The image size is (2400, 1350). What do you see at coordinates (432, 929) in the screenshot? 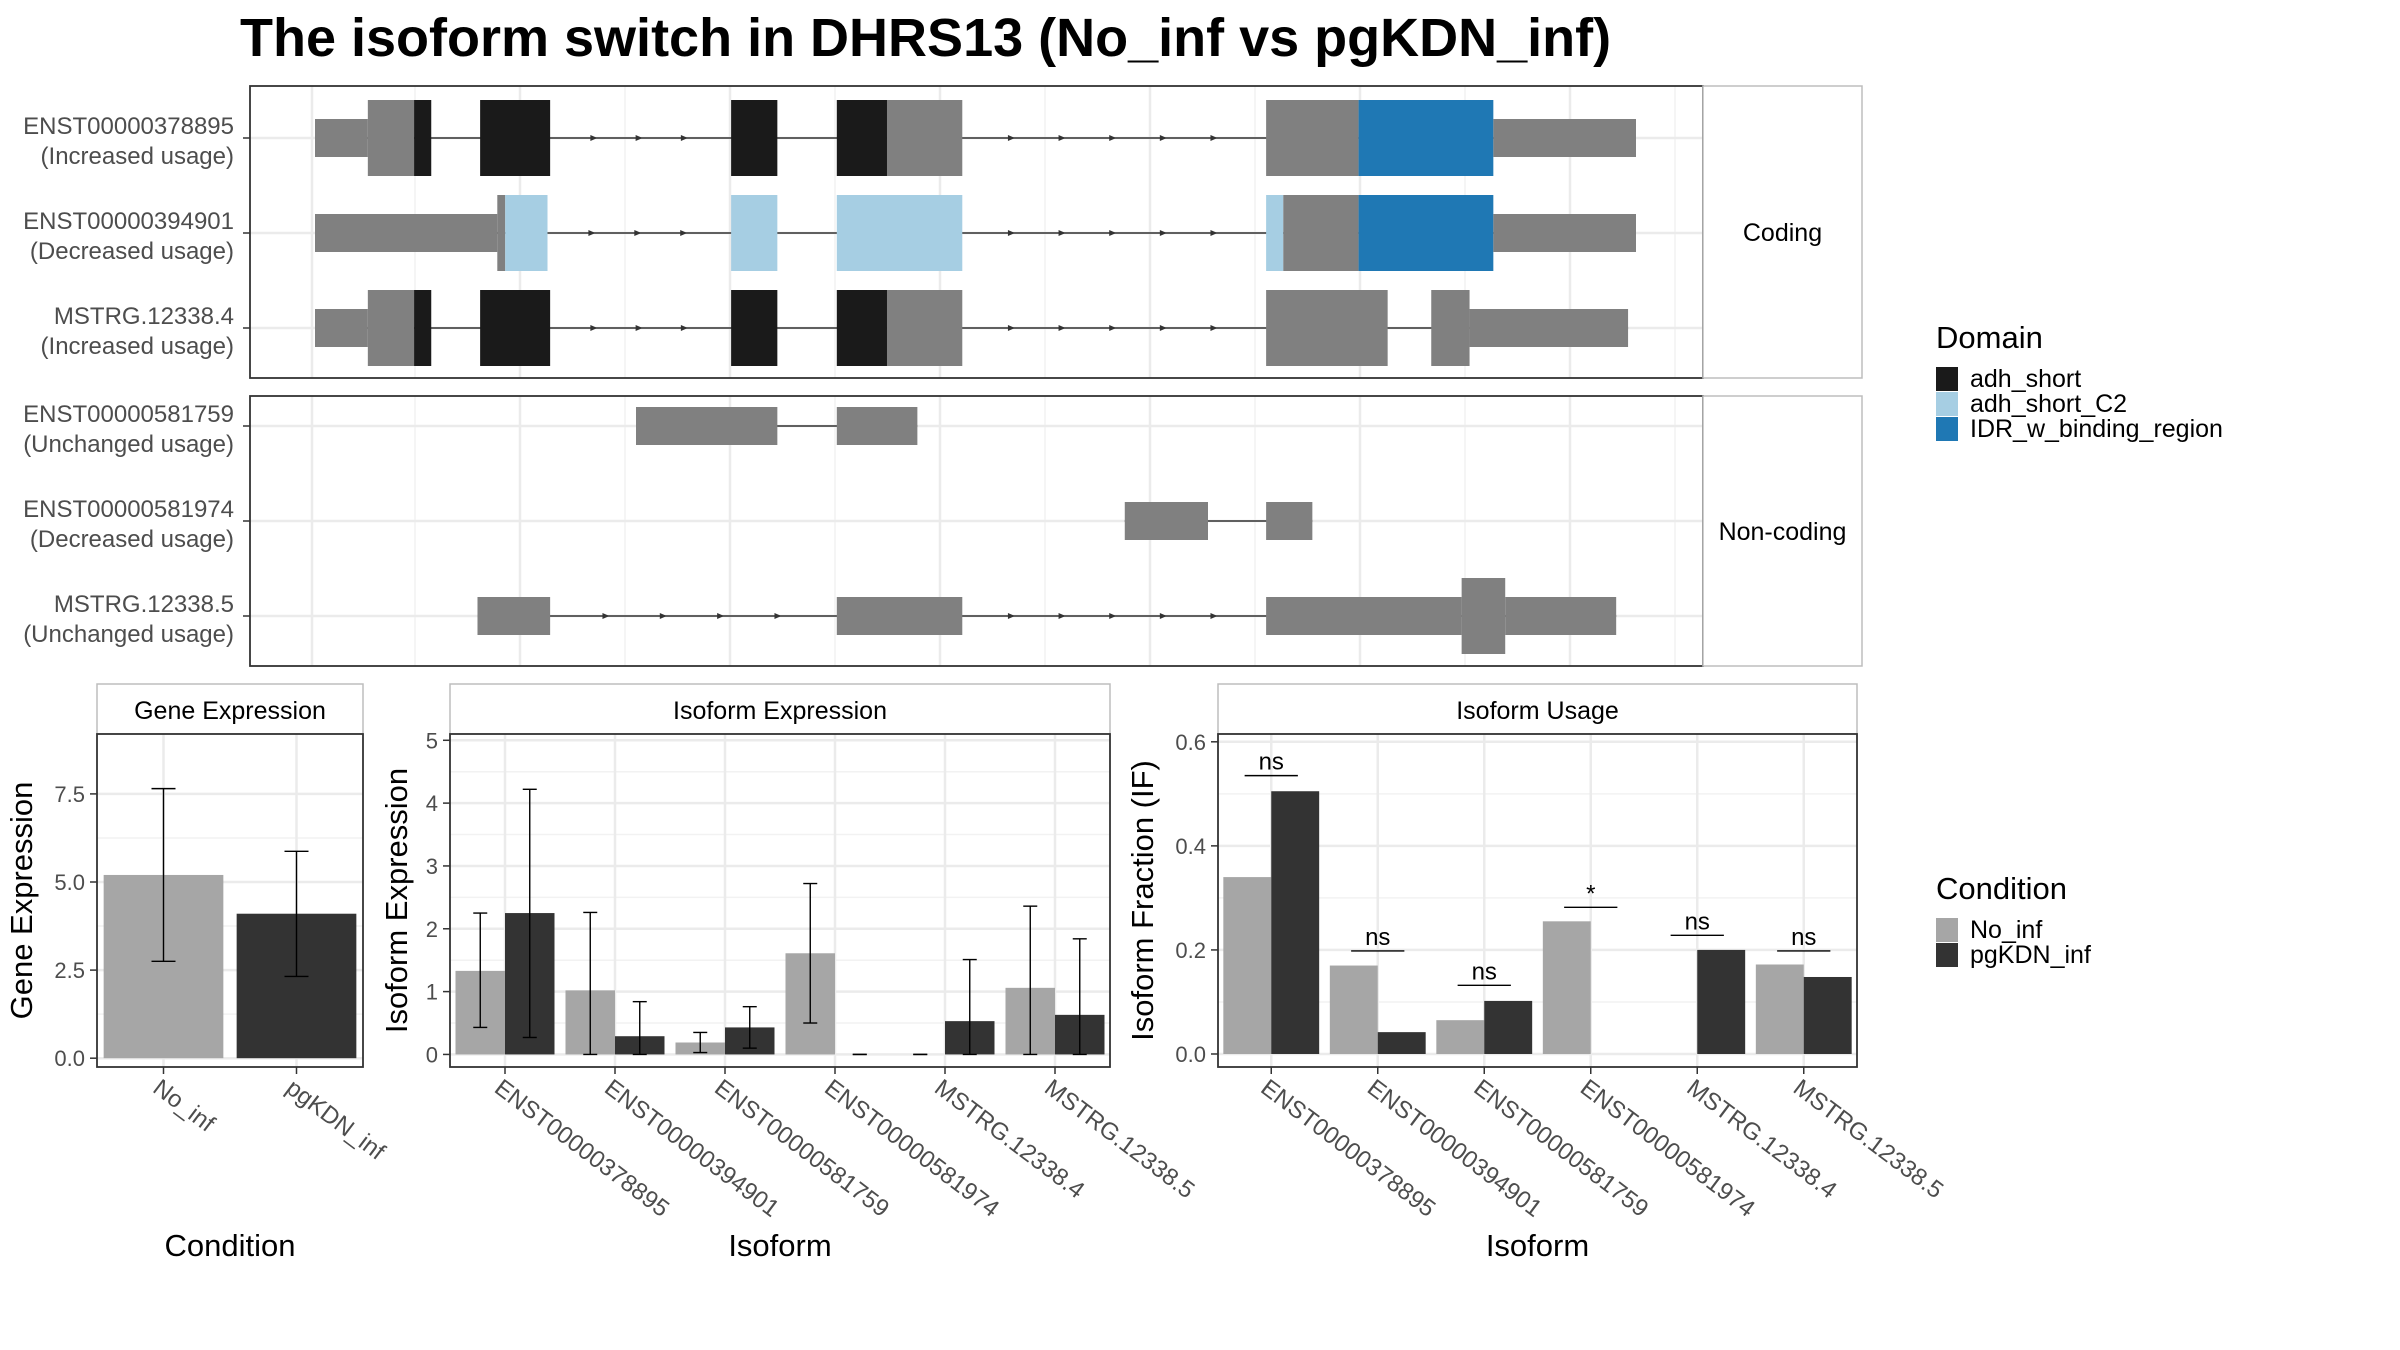
I see `y-tick-label: 2` at bounding box center [432, 929].